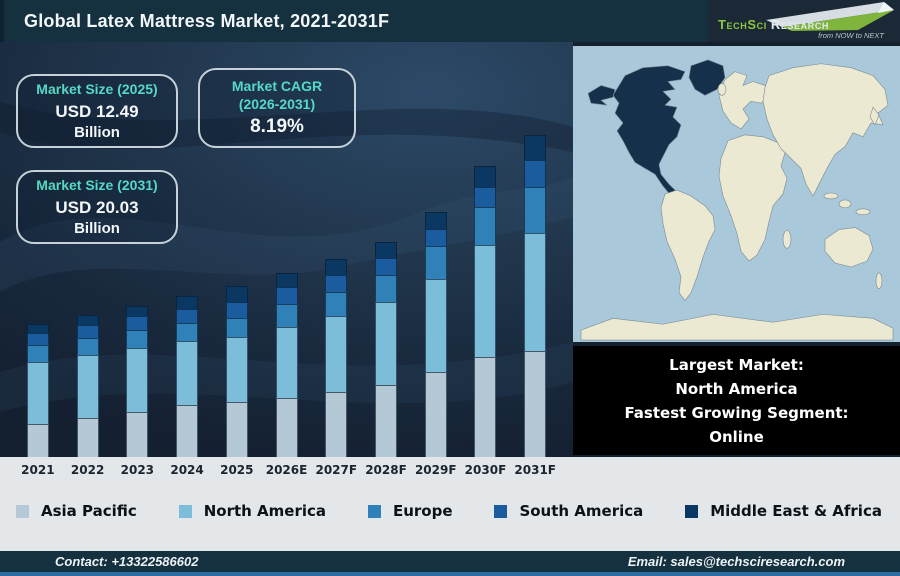 This screenshot has width=900, height=576. I want to click on bar-column-2029F, so click(436, 334).